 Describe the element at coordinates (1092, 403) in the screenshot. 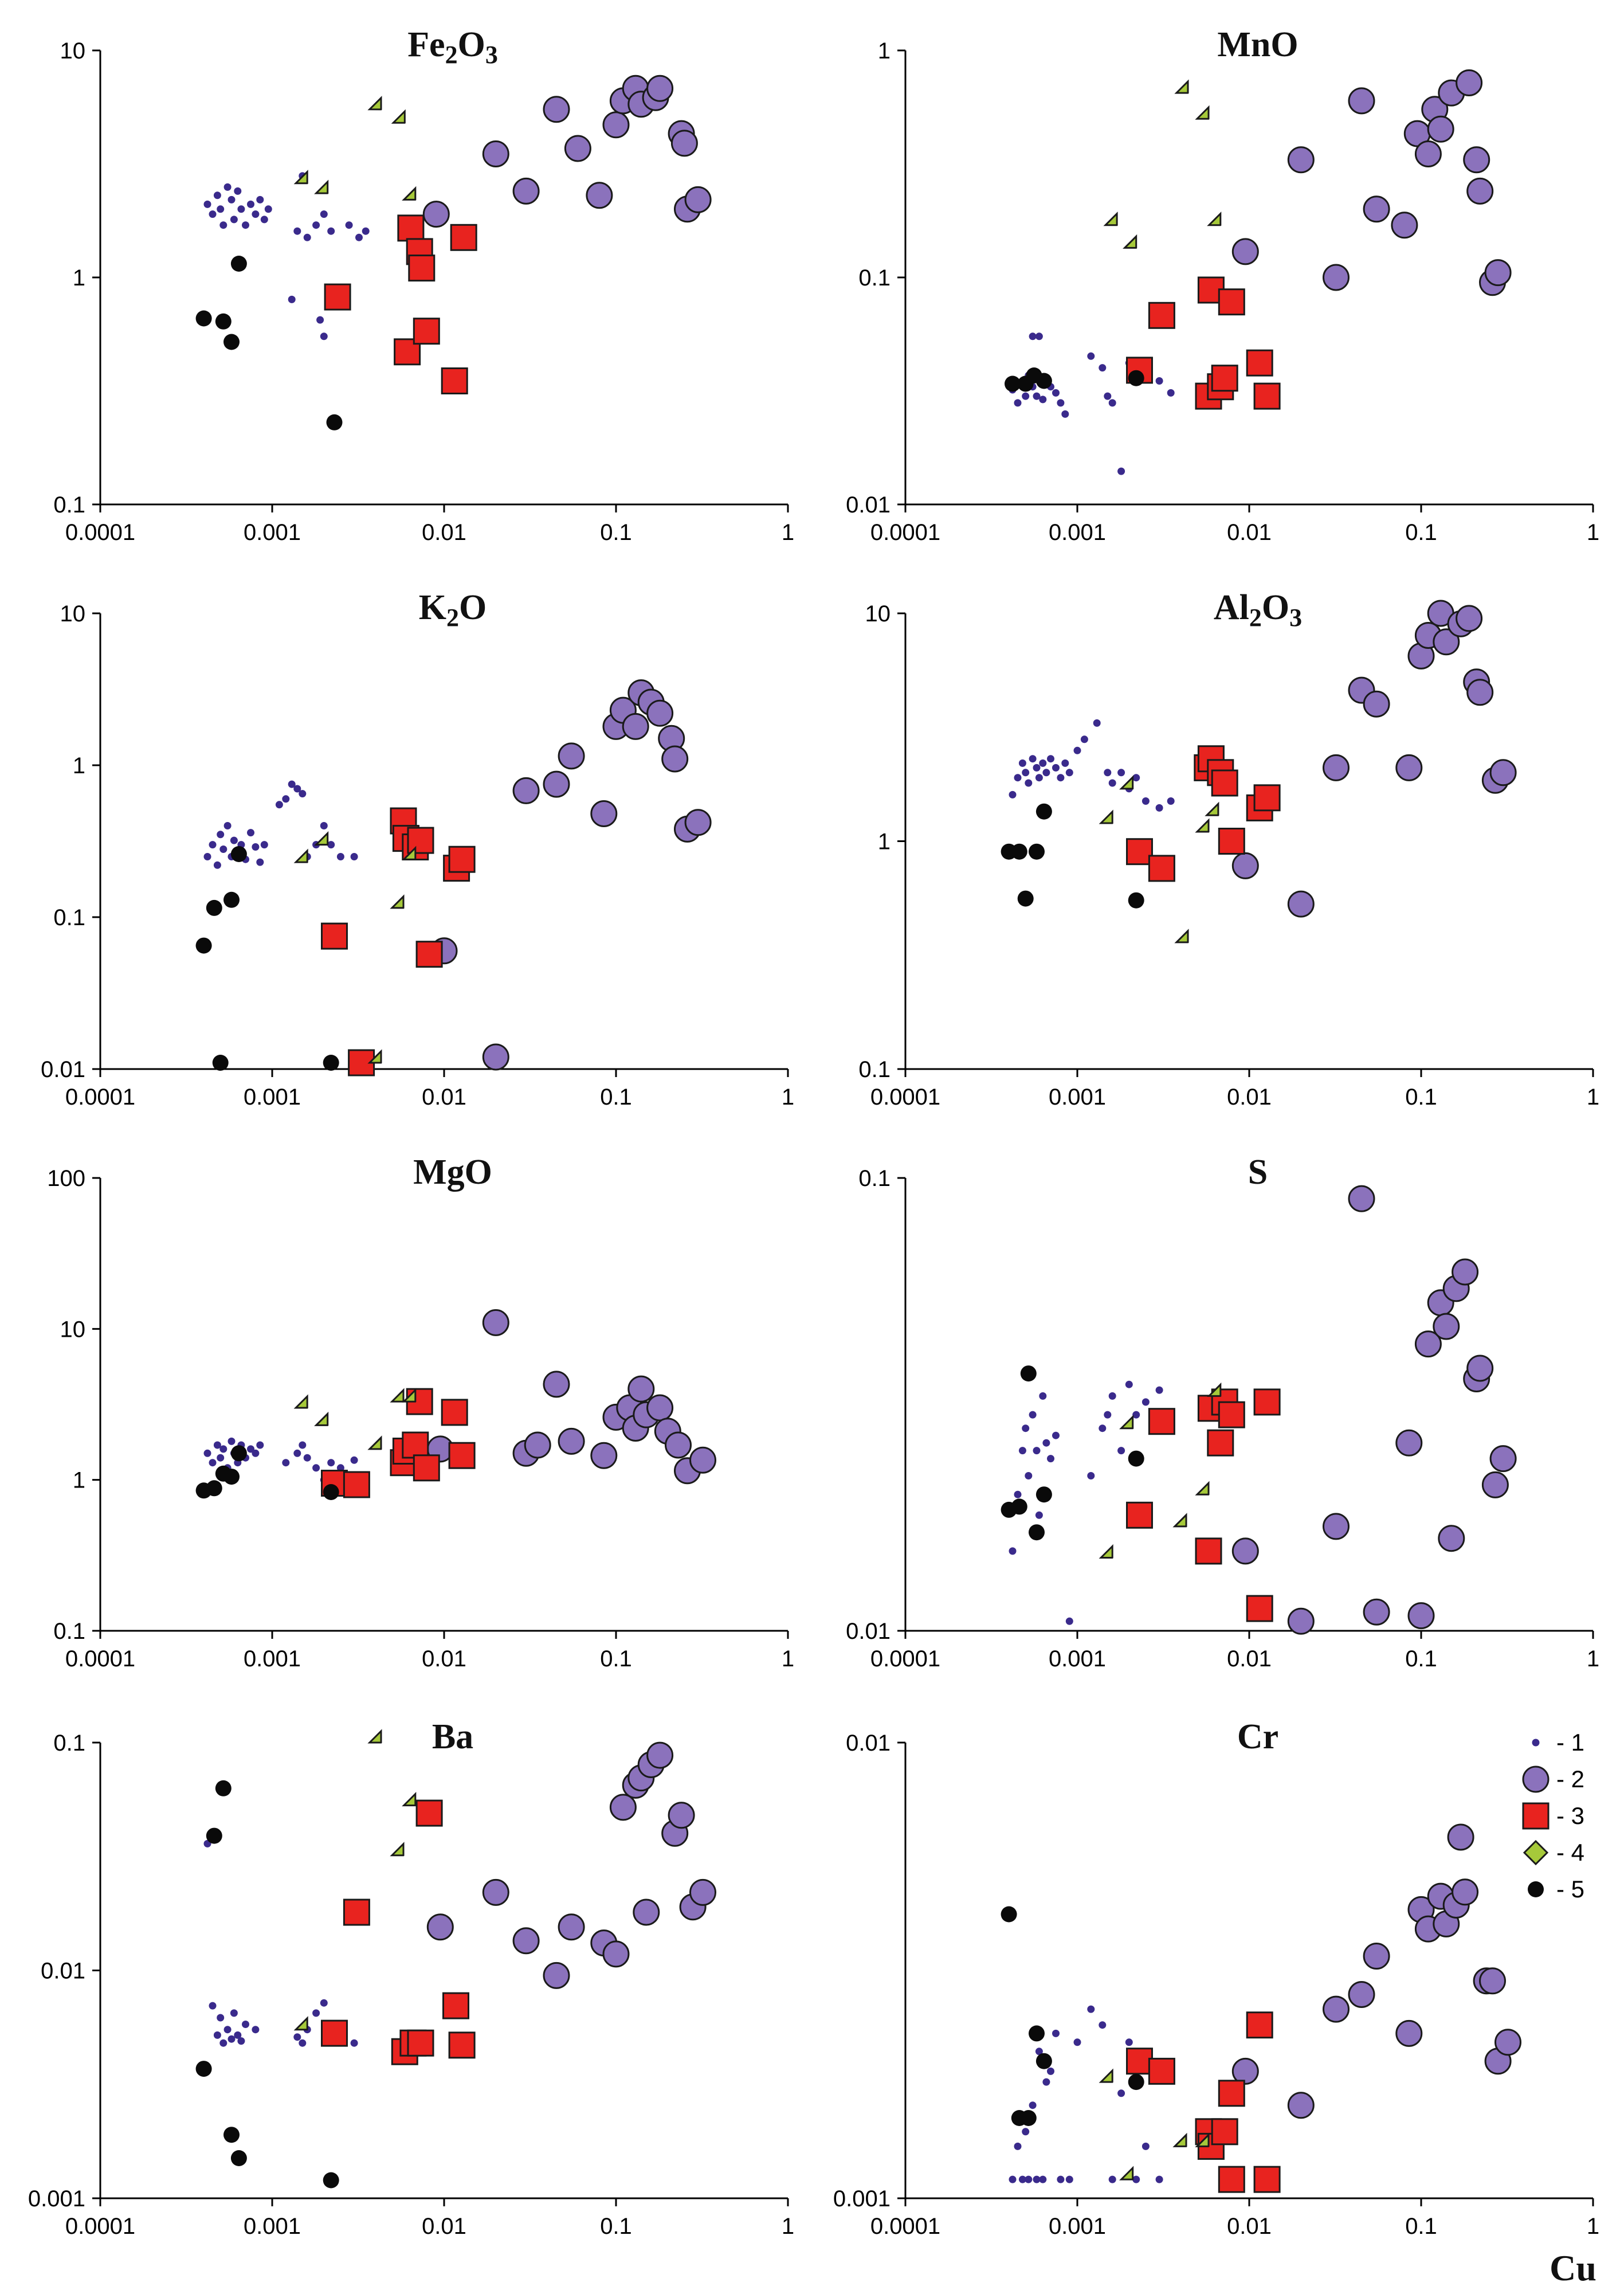

I see `series-g1` at that location.